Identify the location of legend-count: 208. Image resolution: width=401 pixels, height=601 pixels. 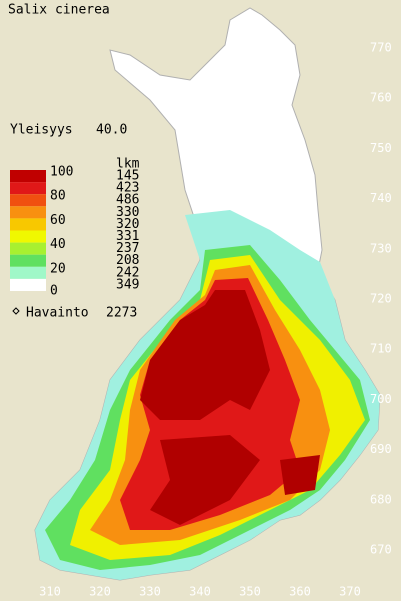
(127, 260).